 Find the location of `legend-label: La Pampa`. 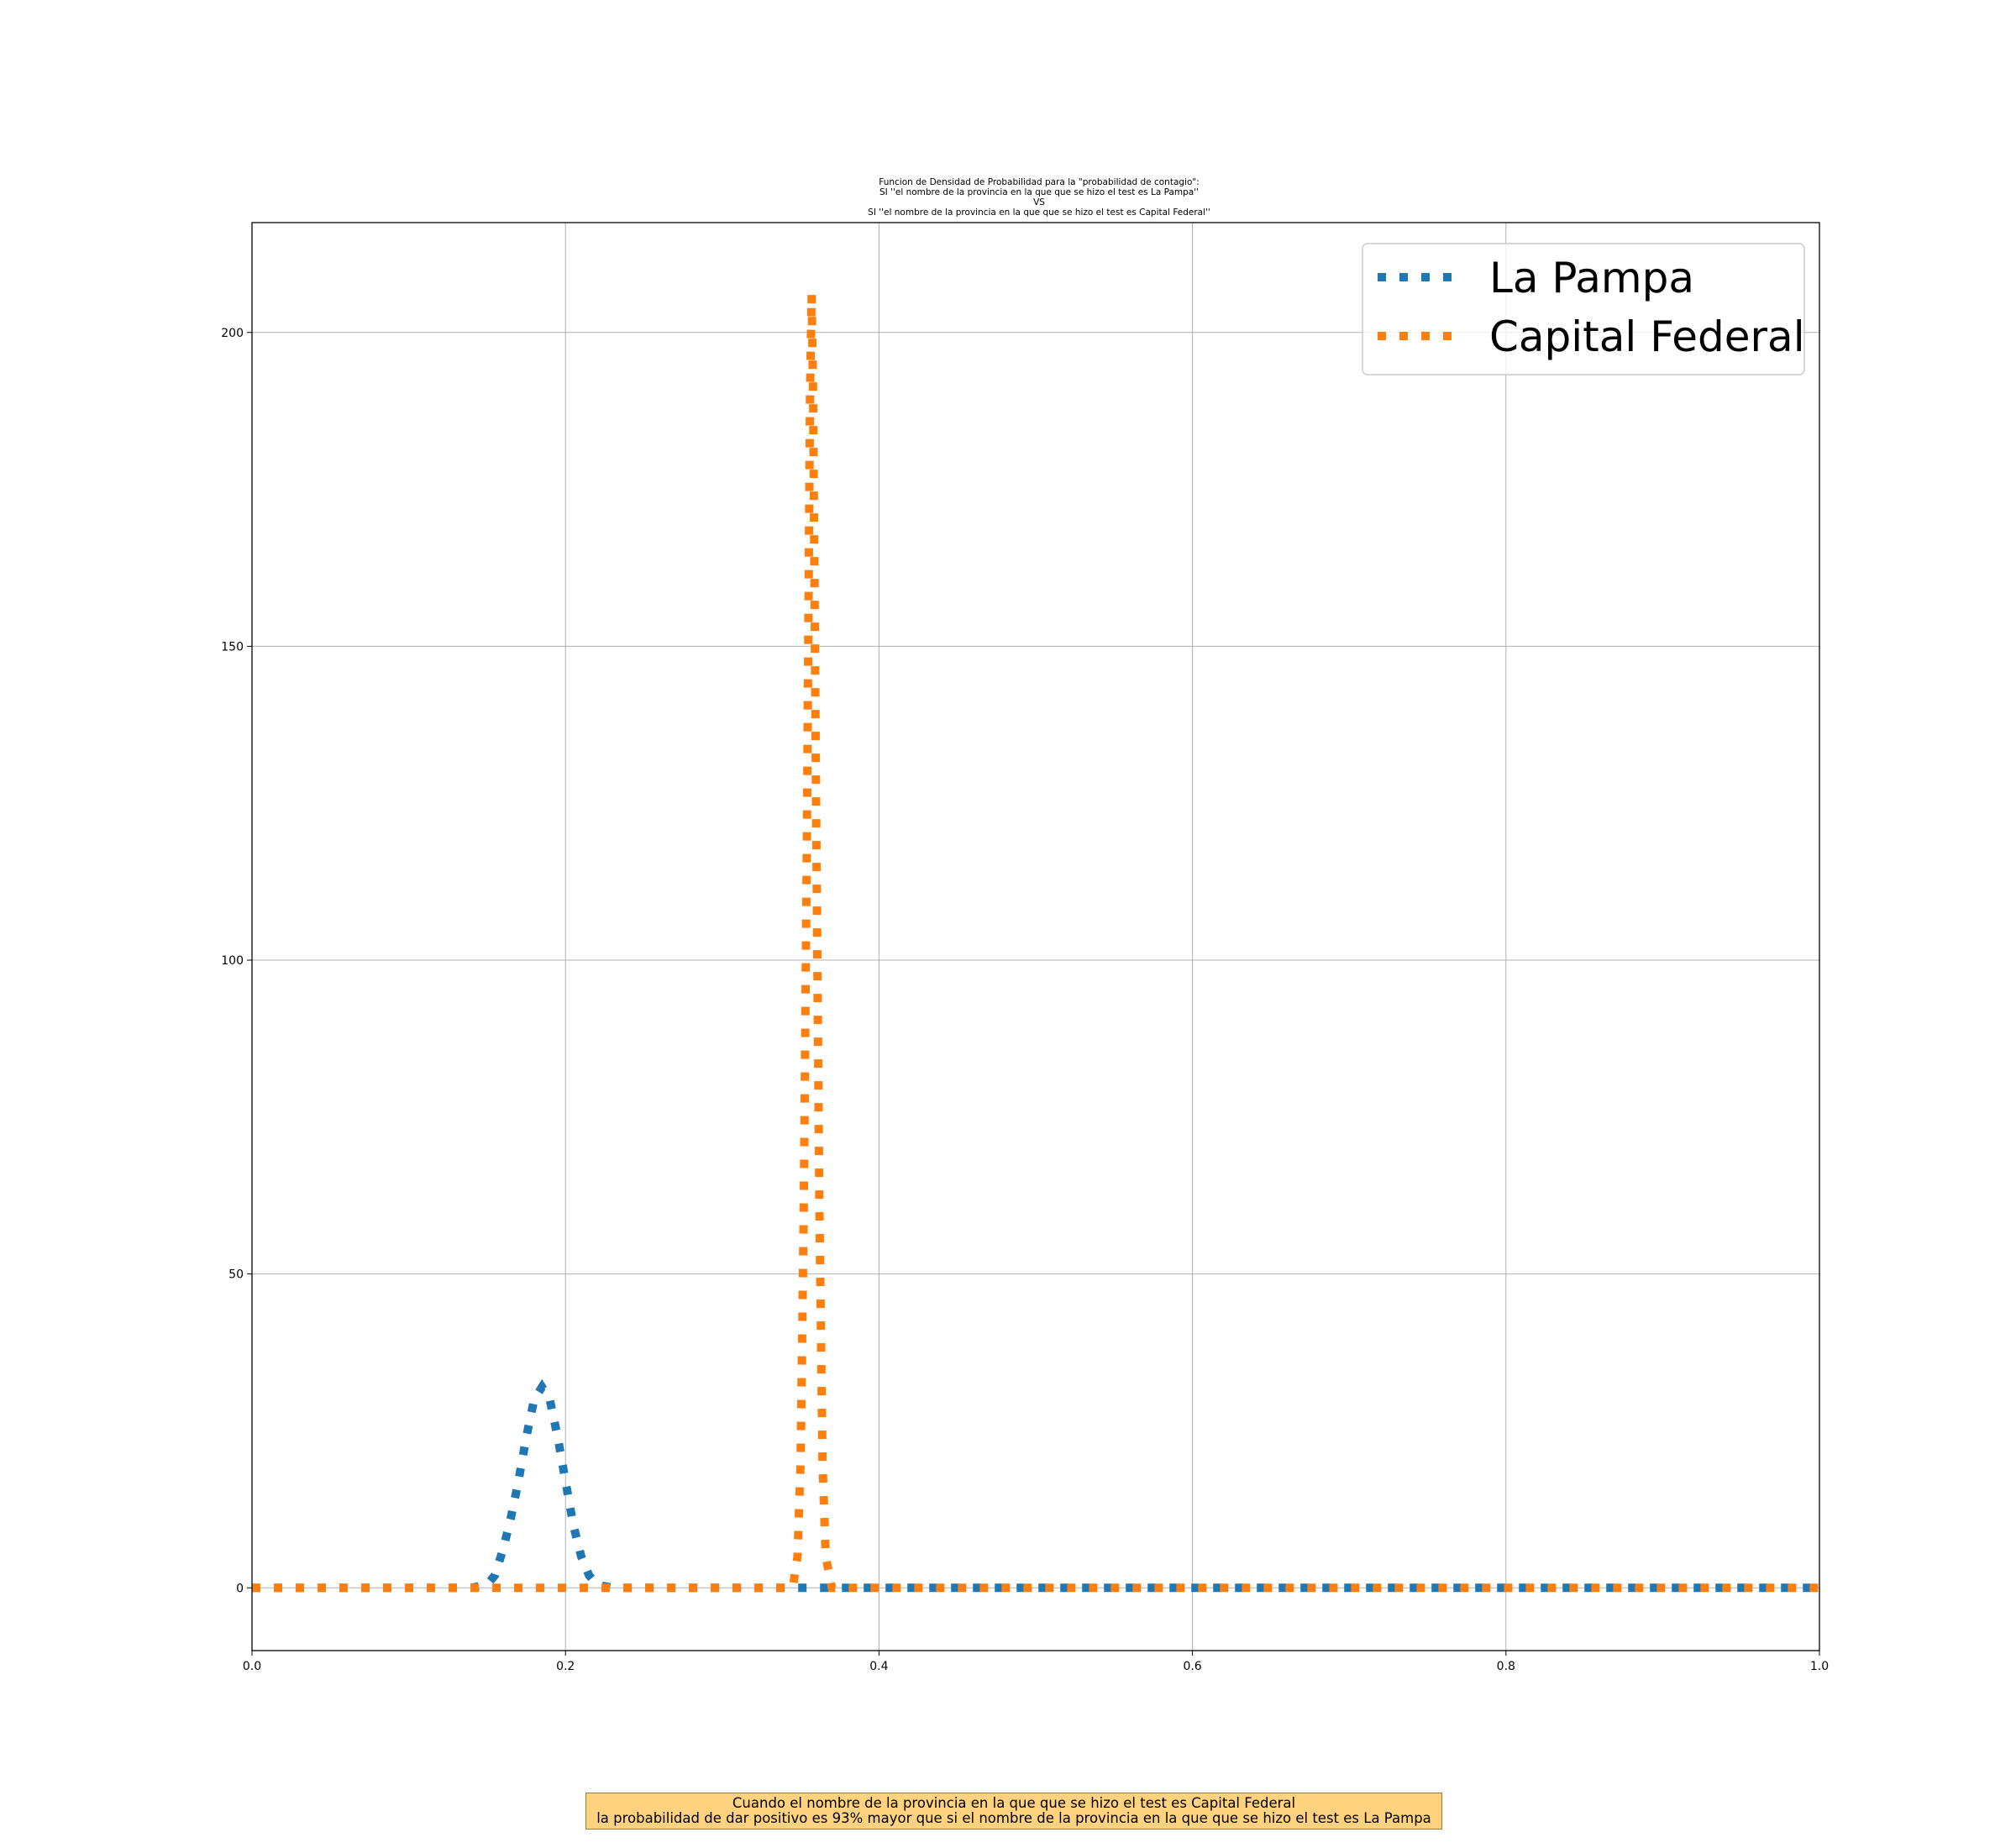

legend-label: La Pampa is located at coordinates (1591, 278).